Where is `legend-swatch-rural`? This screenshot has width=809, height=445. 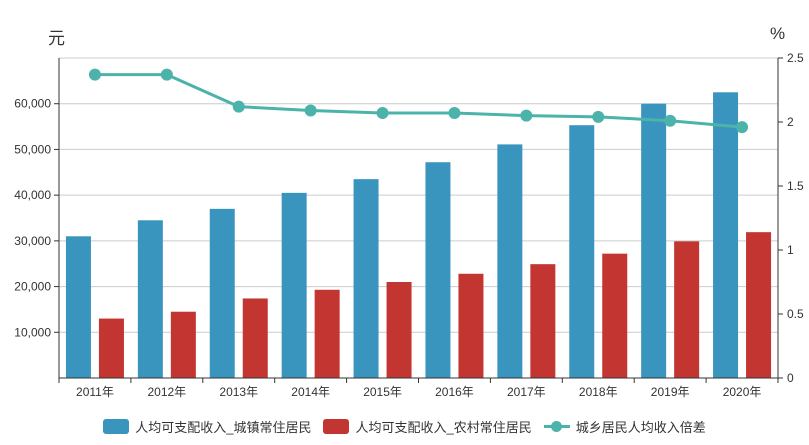
legend-swatch-rural is located at coordinates (336, 426).